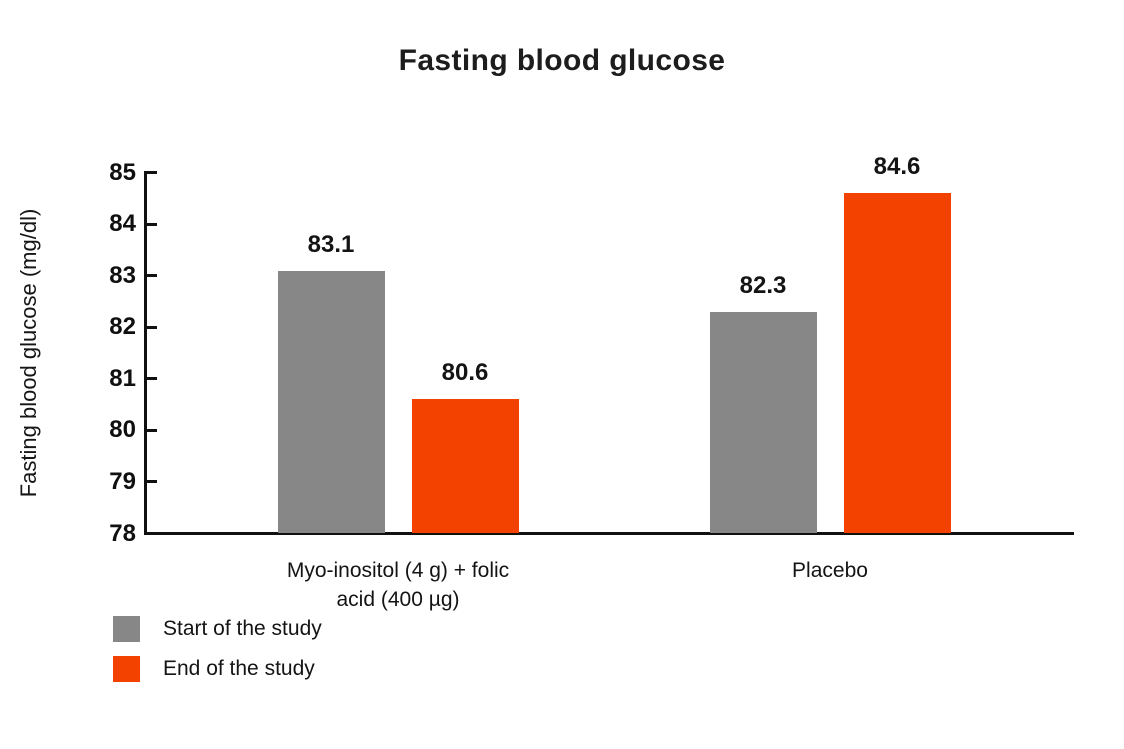 This screenshot has height=749, width=1124. I want to click on y-tick-label: 84, so click(122, 224).